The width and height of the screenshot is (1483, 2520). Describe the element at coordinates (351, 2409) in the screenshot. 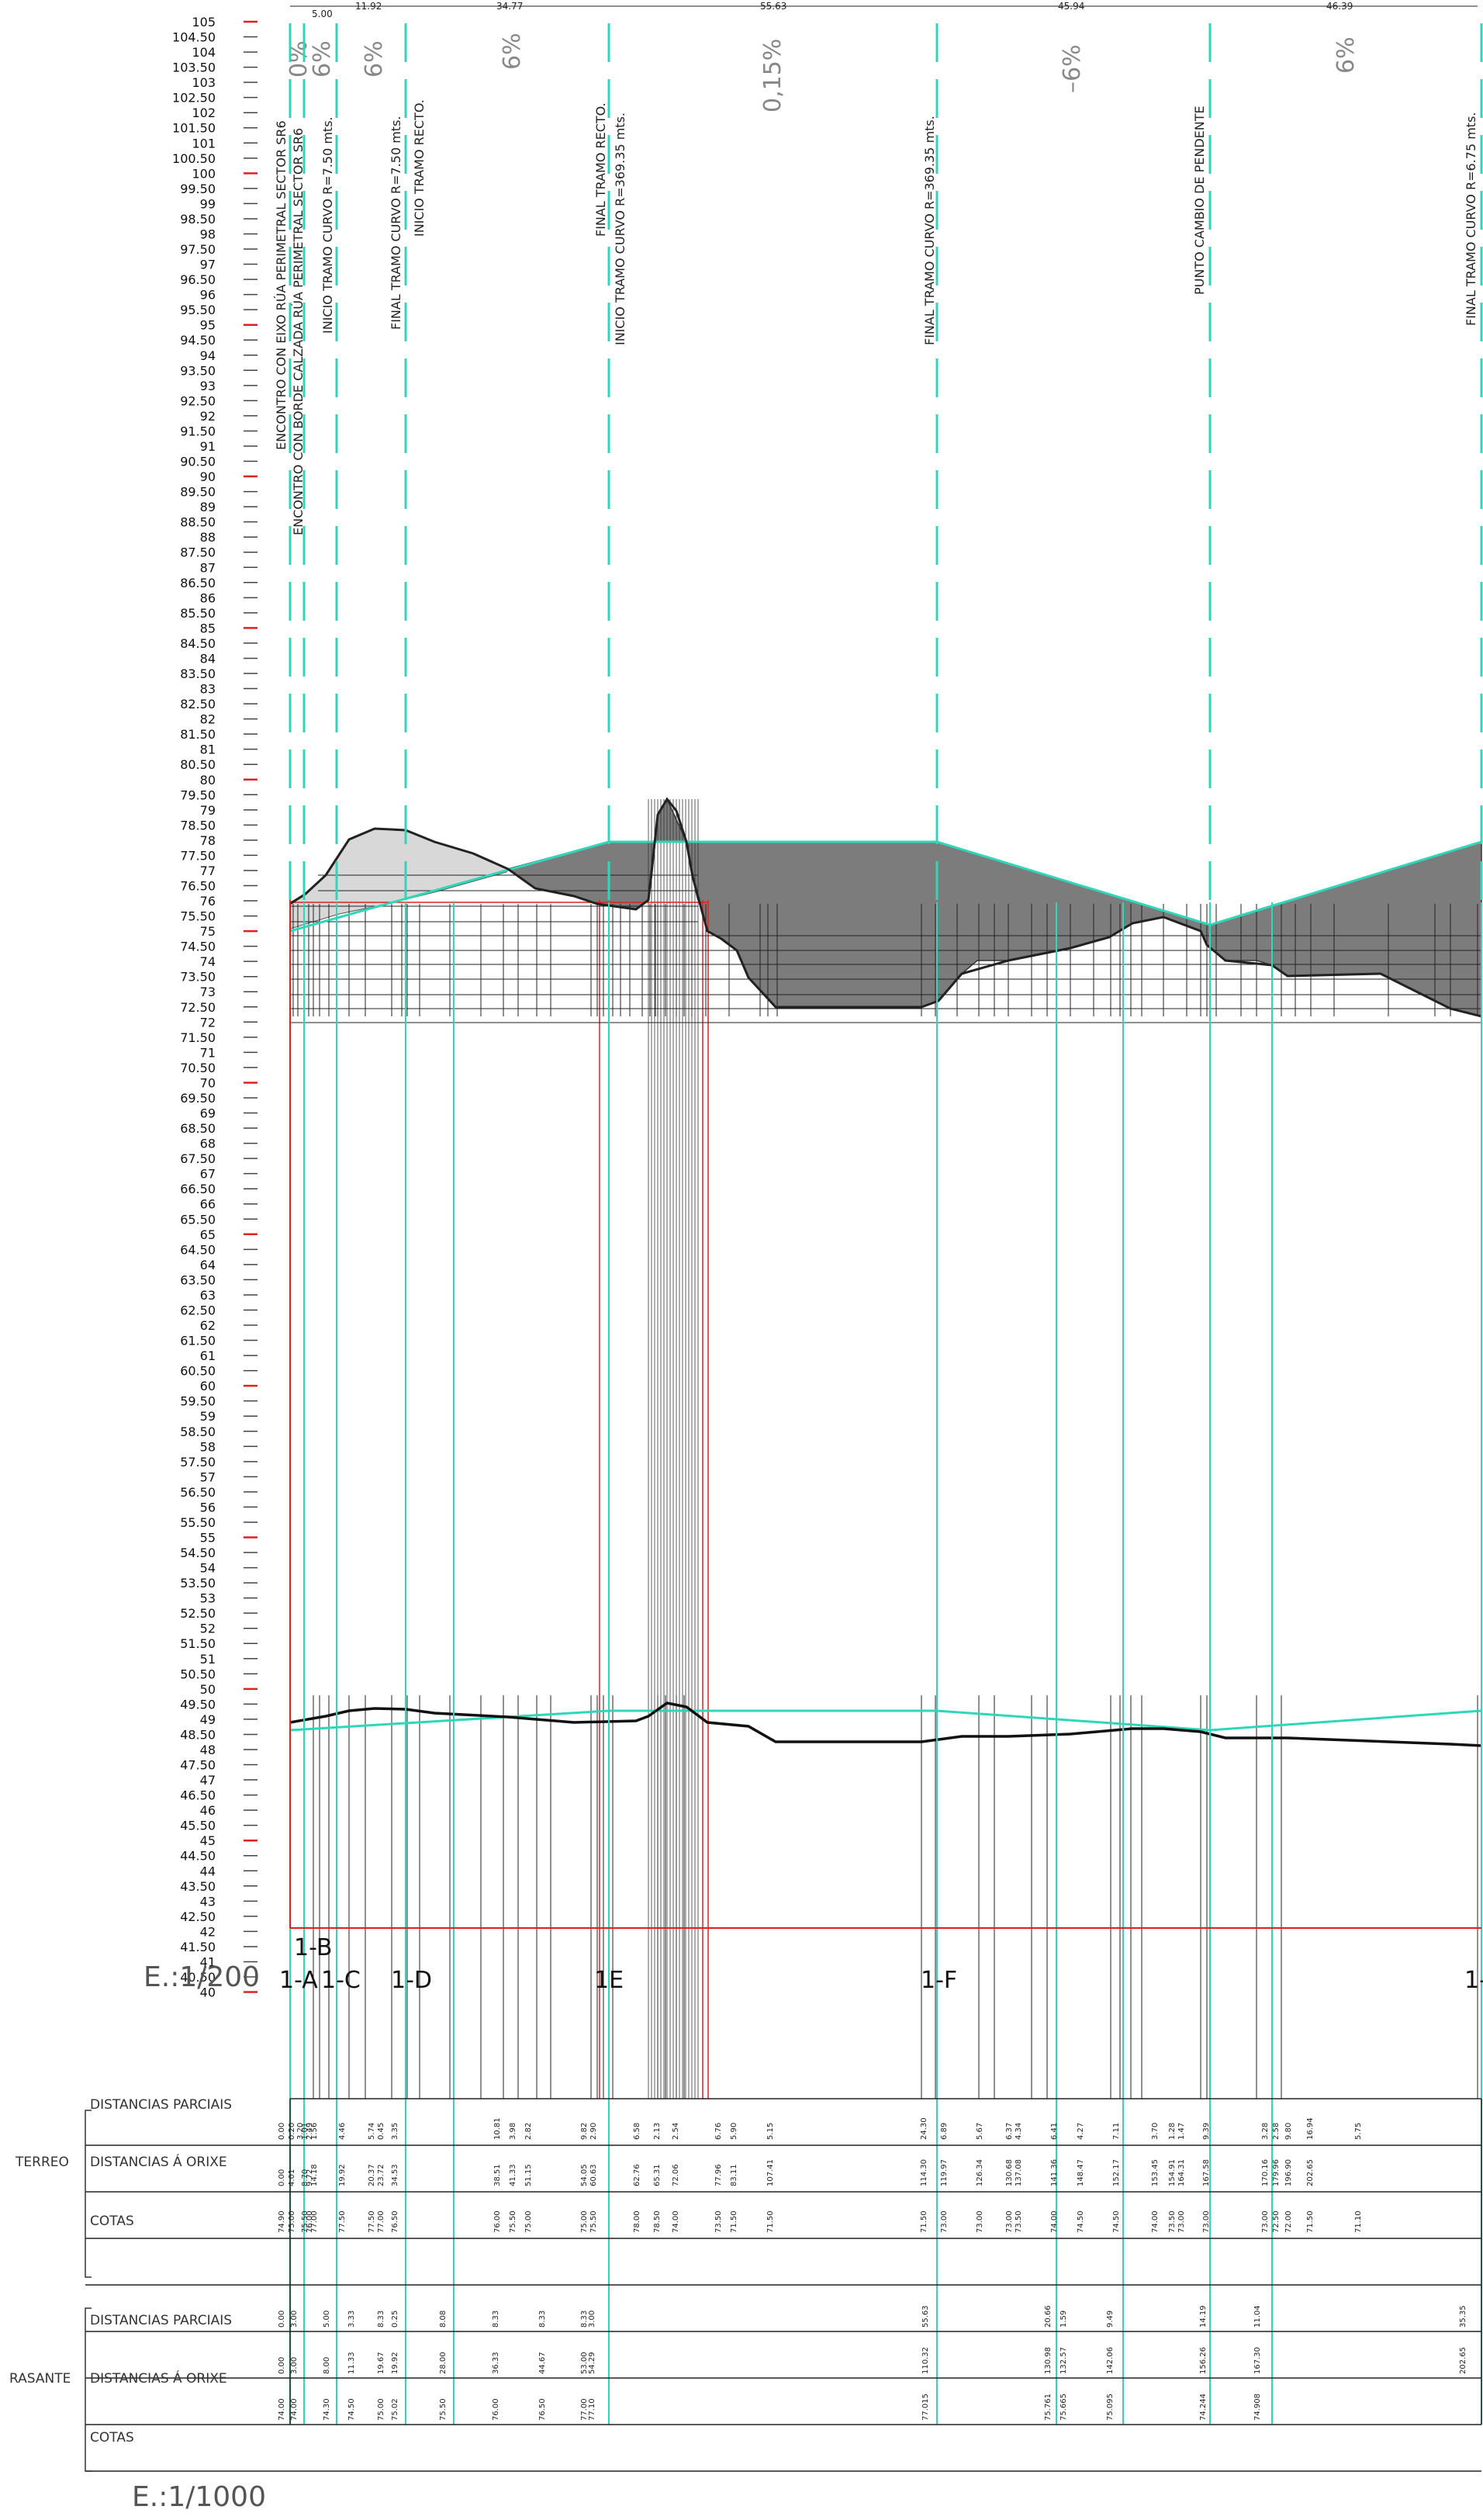

I see `table-cell-rasante-cotas: 74.50` at that location.